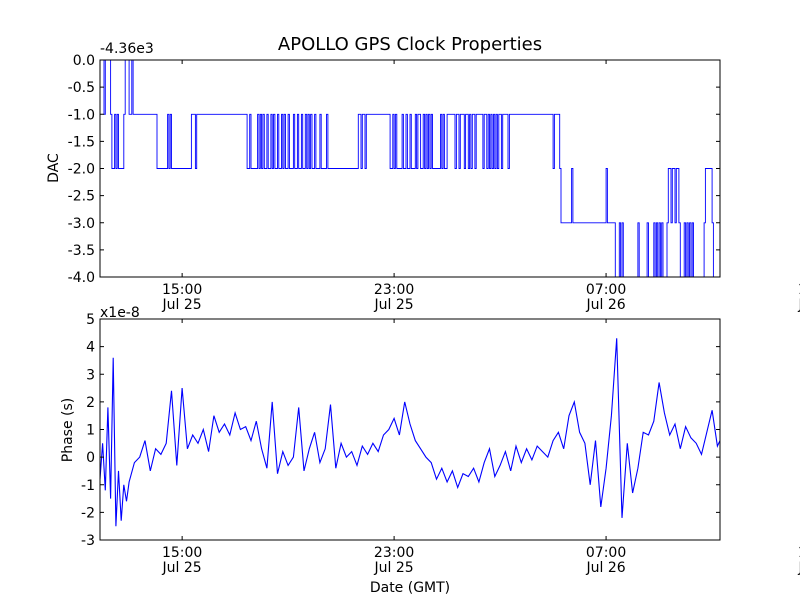 The width and height of the screenshot is (800, 600). Describe the element at coordinates (88, 486) in the screenshot. I see `y-tick-label: -1` at that location.